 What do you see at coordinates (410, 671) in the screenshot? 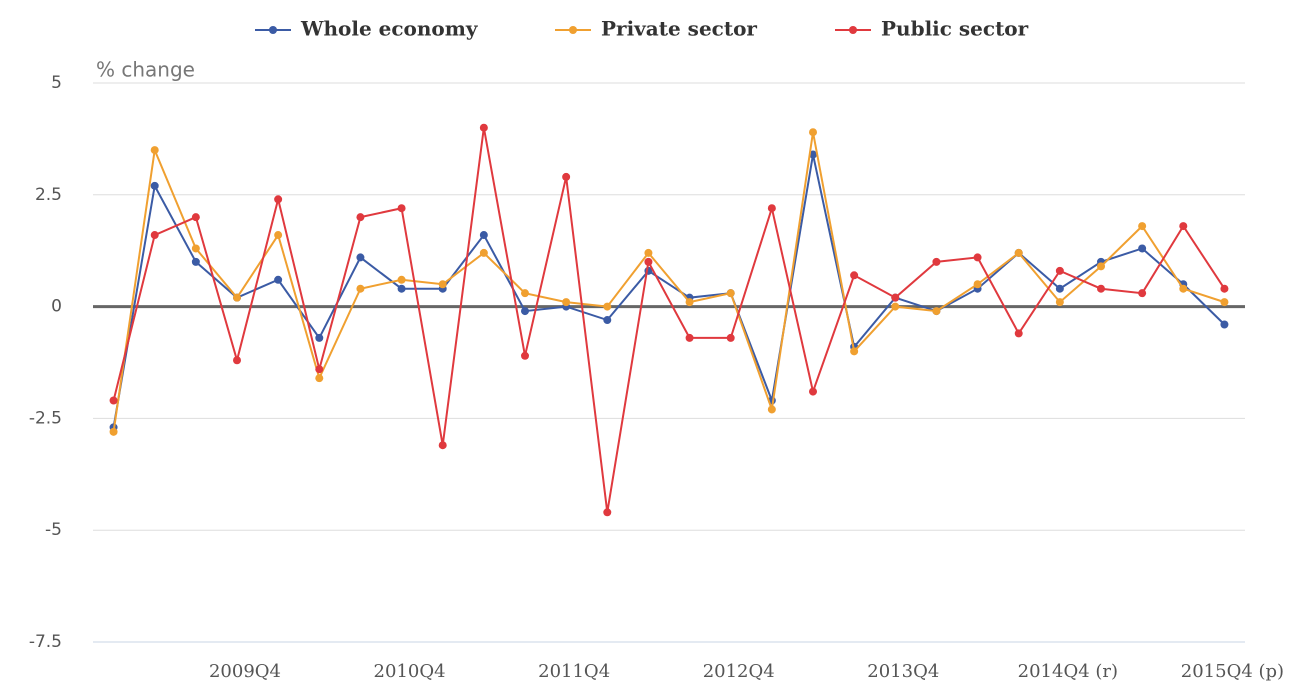
I see `x-tick-label: 2010Q4` at bounding box center [410, 671].